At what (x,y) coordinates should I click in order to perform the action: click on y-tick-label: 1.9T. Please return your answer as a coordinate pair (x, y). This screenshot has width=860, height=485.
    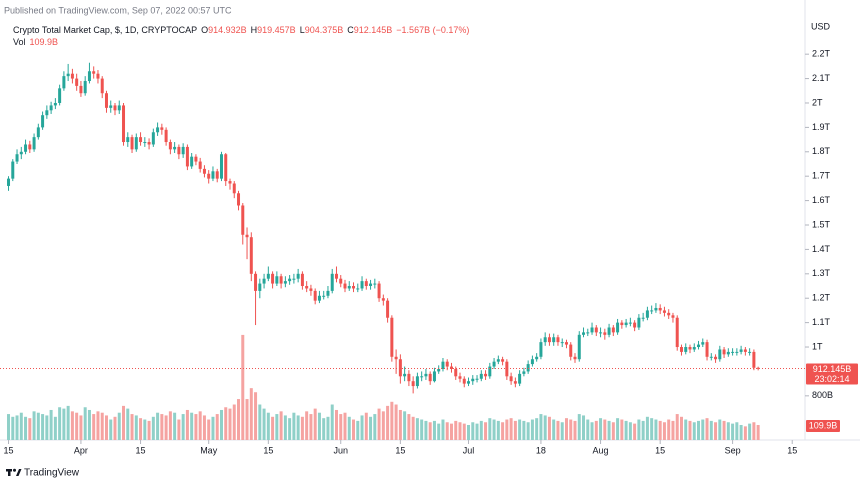
    Looking at the image, I should click on (821, 127).